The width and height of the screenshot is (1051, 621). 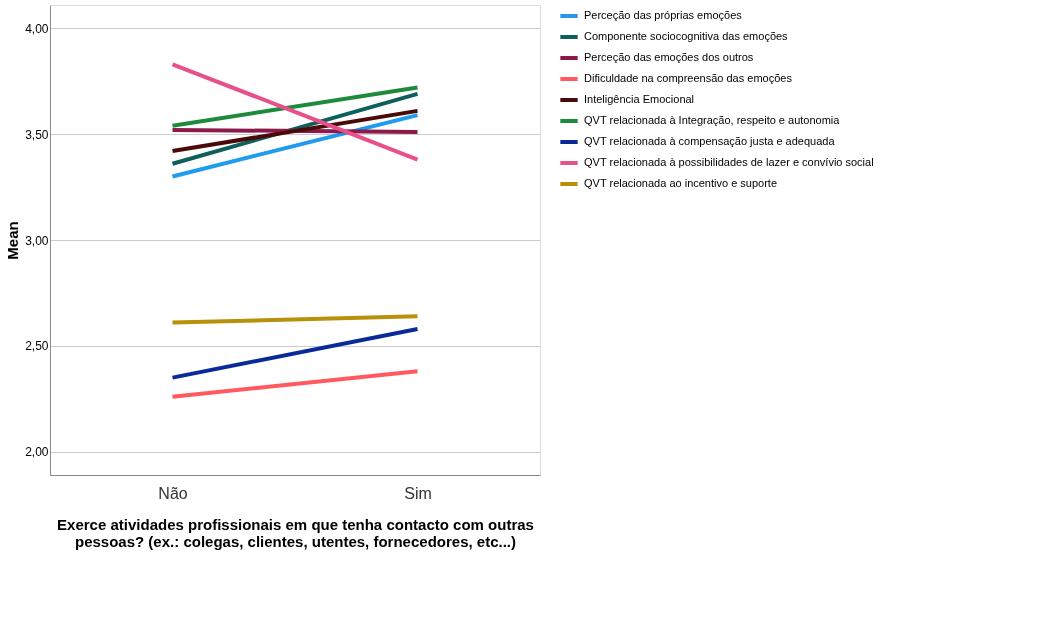 I want to click on y-tick-label: 2,00, so click(x=37, y=452).